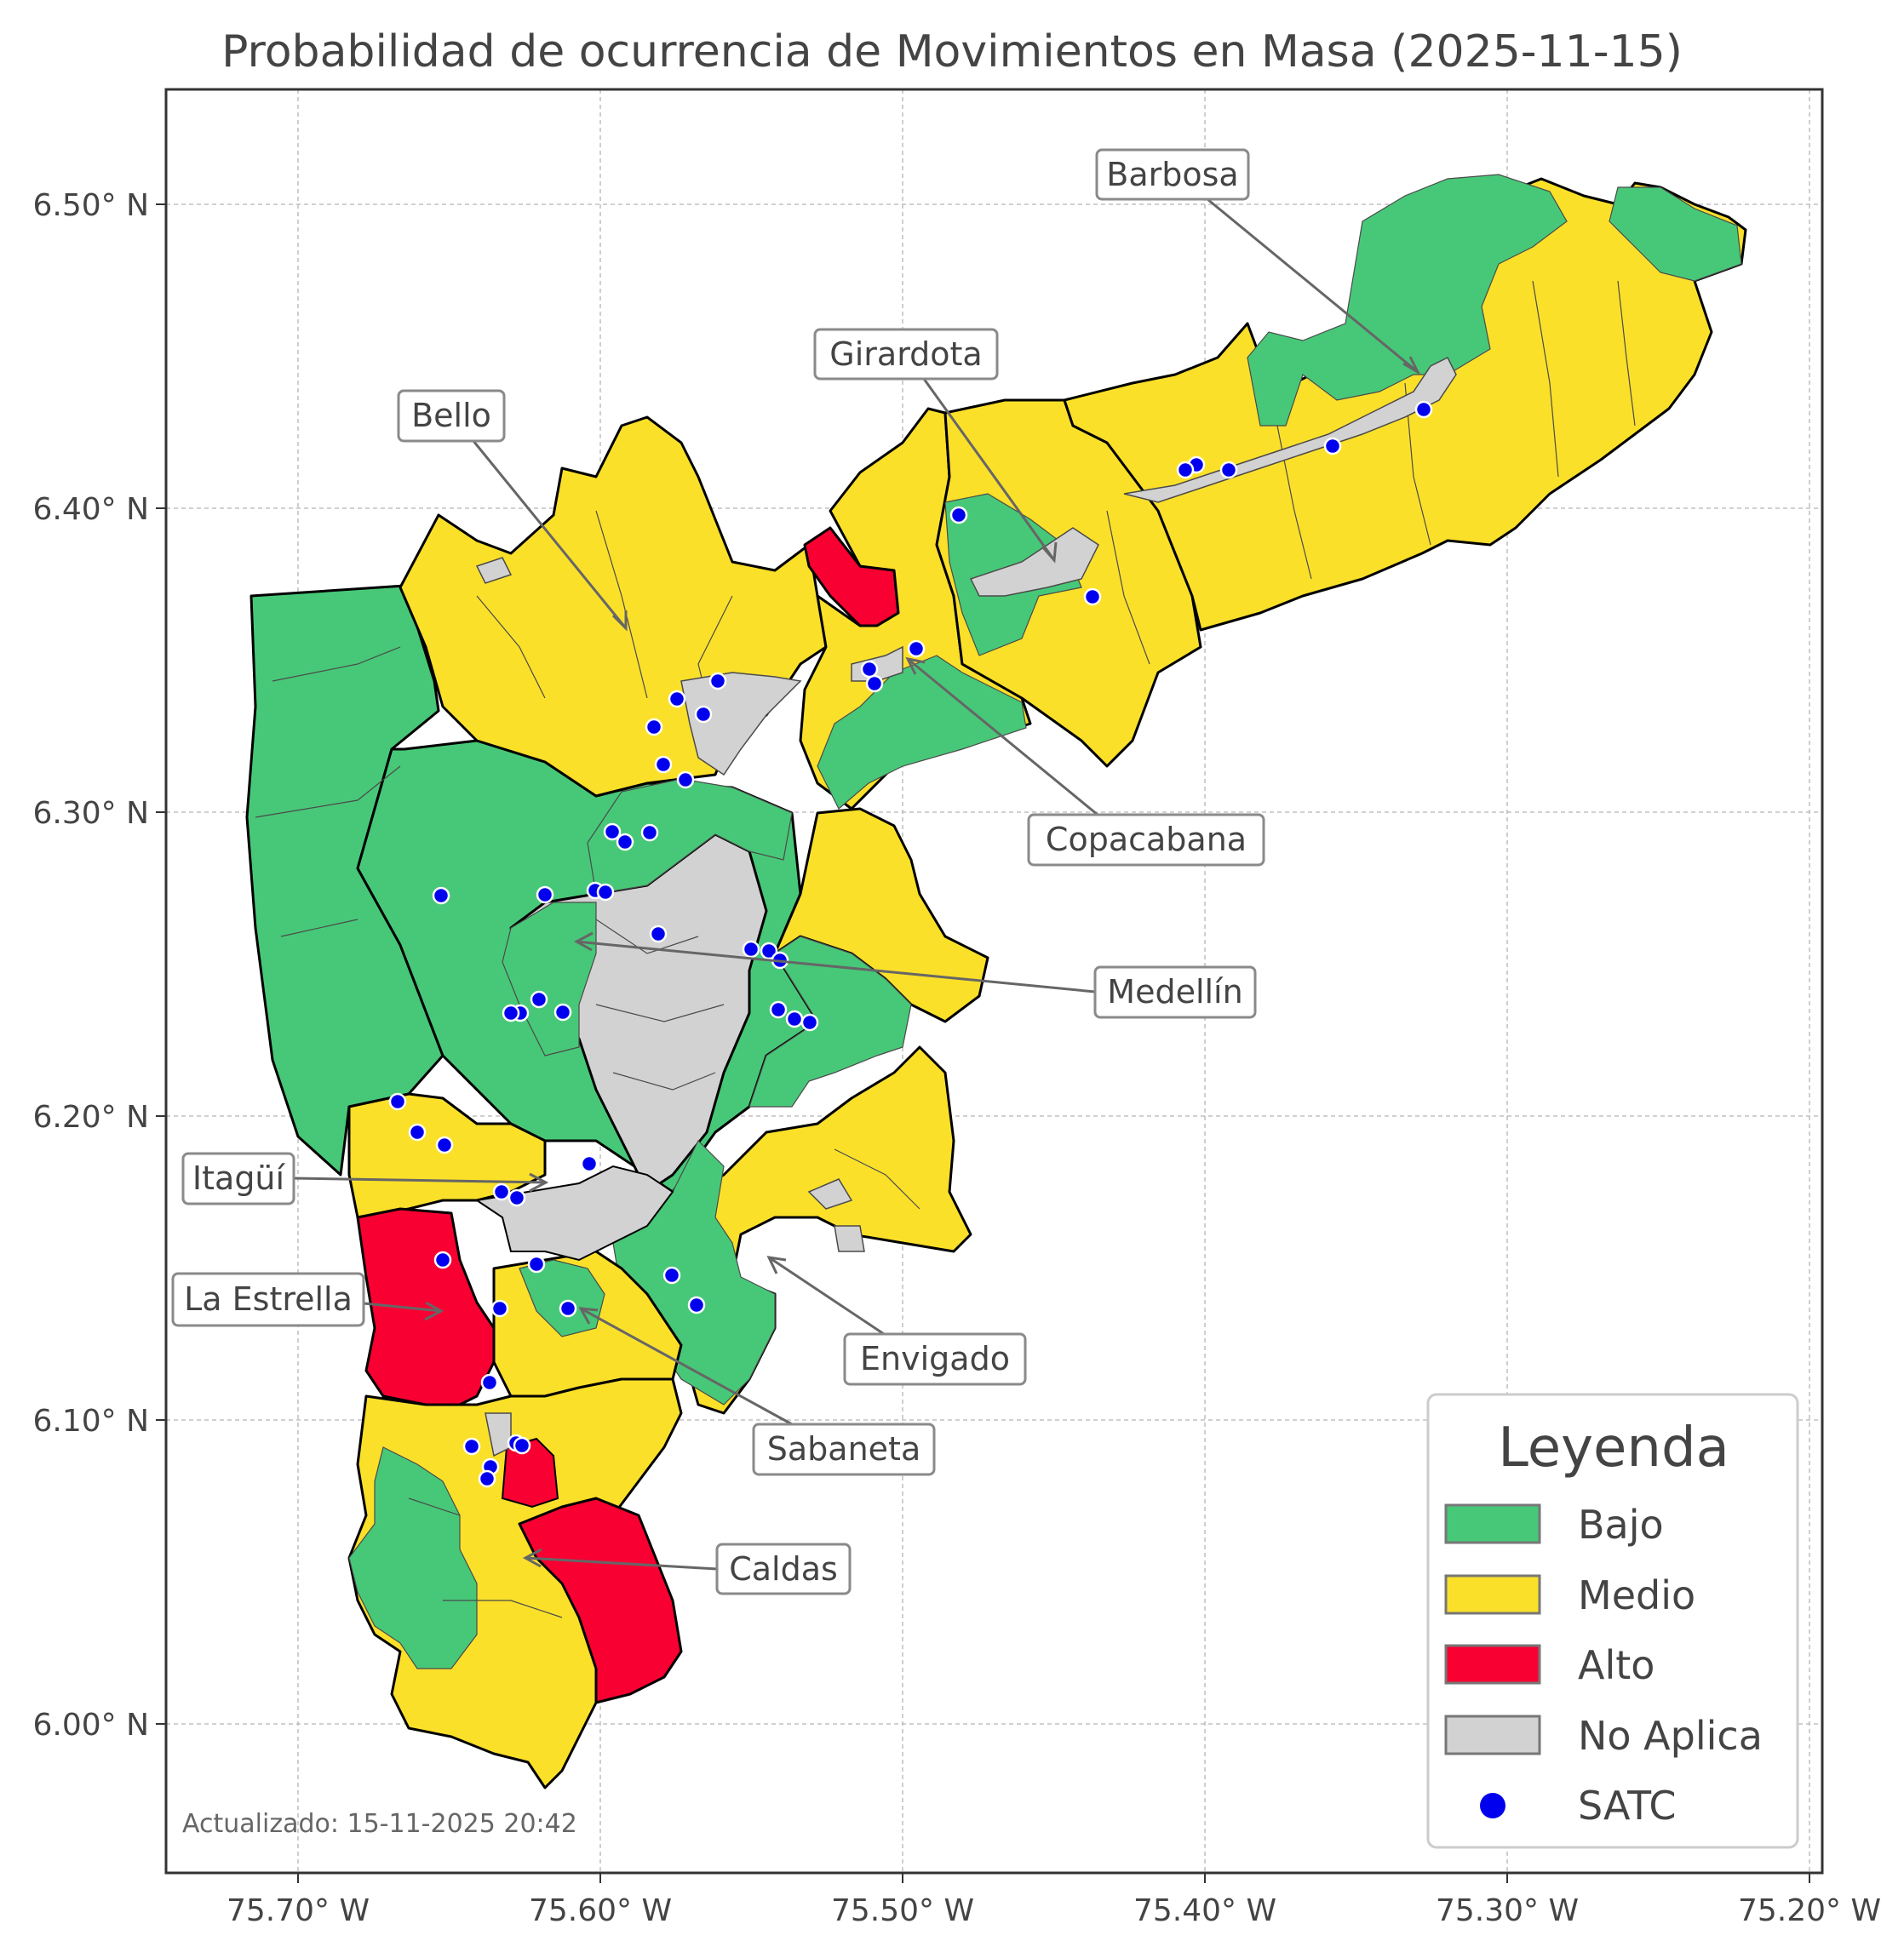  What do you see at coordinates (90, 509) in the screenshot?
I see `y-tick-label: 6.40° N` at bounding box center [90, 509].